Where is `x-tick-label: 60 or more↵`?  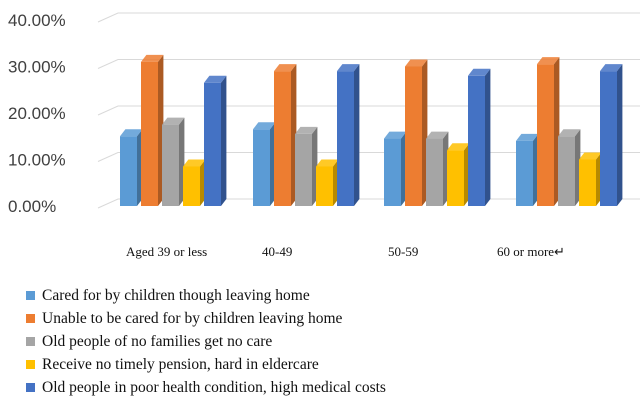 x-tick-label: 60 or more↵ is located at coordinates (531, 251).